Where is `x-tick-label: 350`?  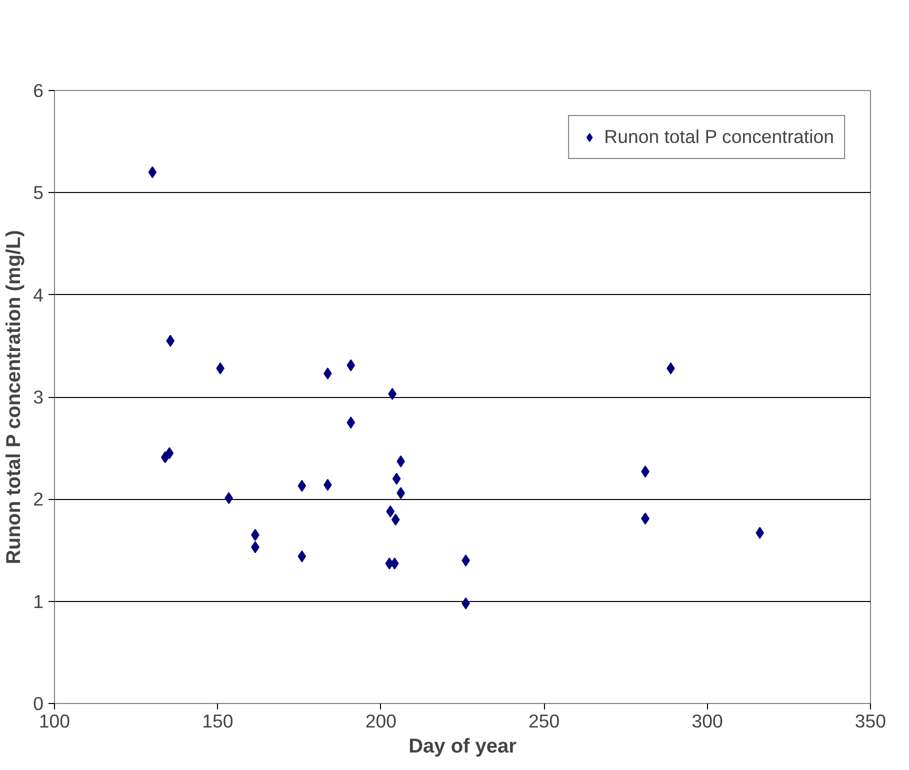
x-tick-label: 350 is located at coordinates (870, 721).